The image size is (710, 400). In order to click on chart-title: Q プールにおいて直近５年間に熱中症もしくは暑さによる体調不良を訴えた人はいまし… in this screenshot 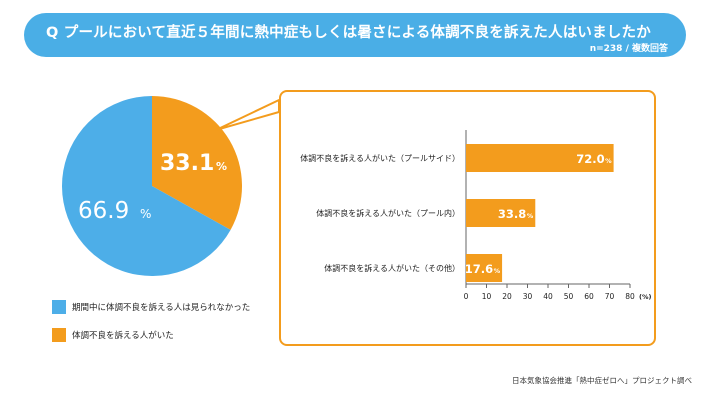, I will do `click(348, 33)`.